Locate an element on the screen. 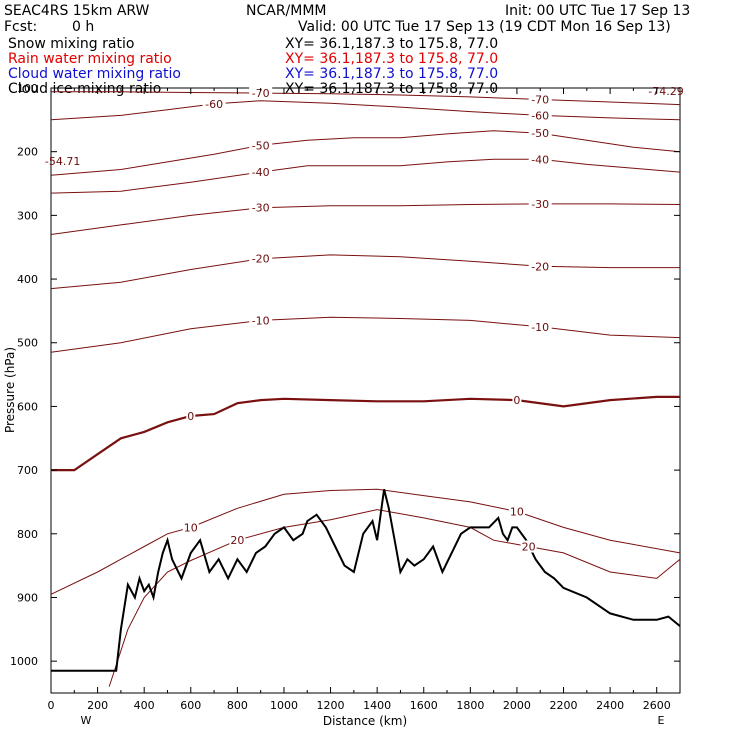 The image size is (740, 740). model-title: SEAC4RS 15km ARW is located at coordinates (77, 11).